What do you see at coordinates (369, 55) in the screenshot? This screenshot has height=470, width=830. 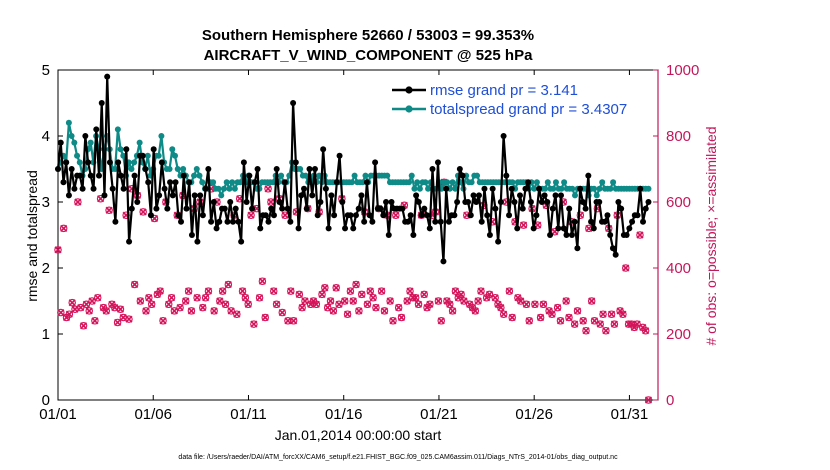 I see `chart-subtitle: AIRCRAFT_V_WIND_COMPONENT @ 525 hPa` at bounding box center [369, 55].